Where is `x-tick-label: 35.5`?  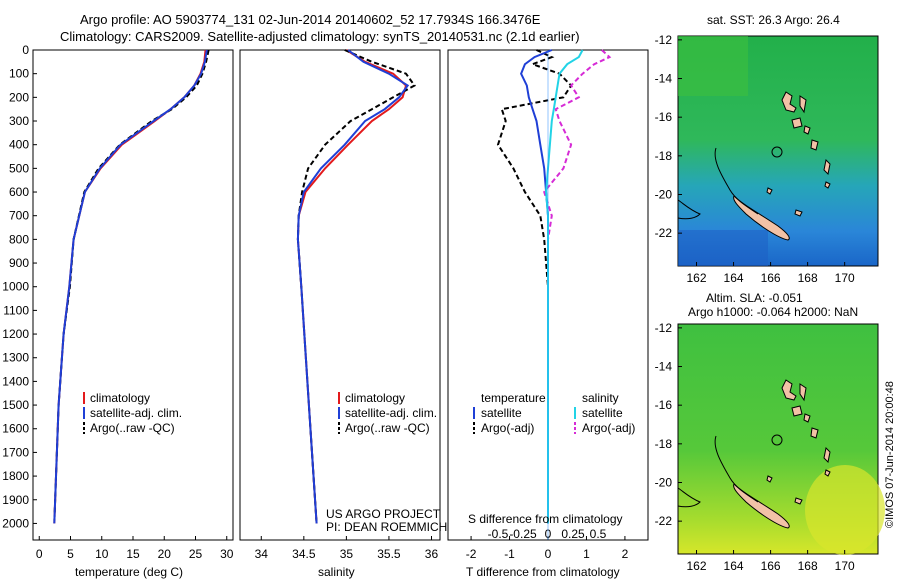
x-tick-label: 35.5 is located at coordinates (389, 554).